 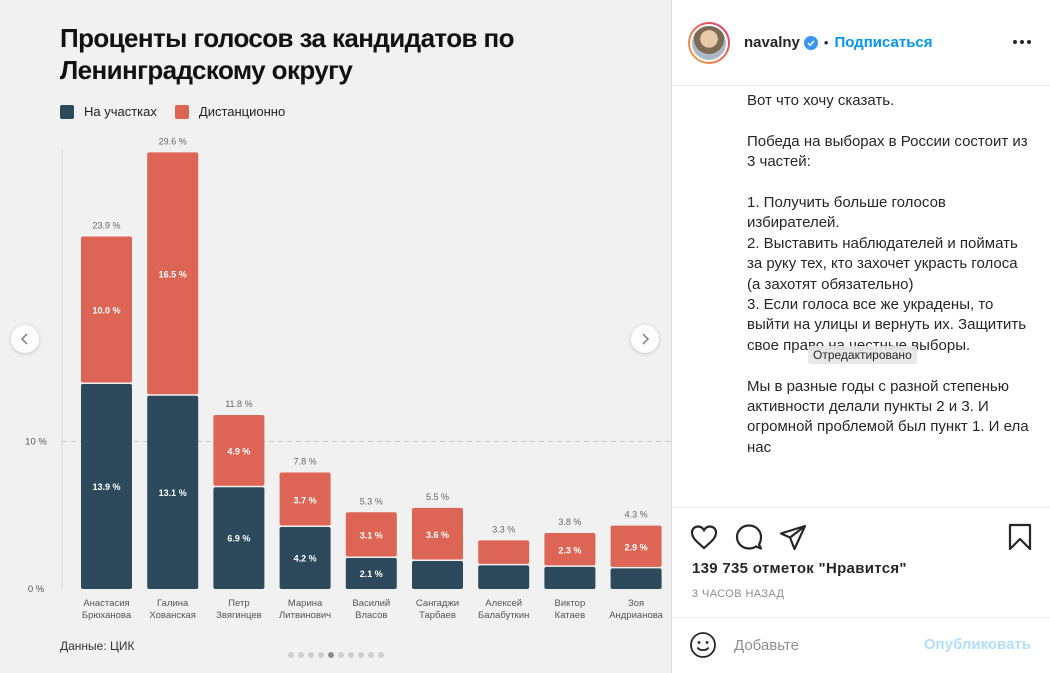 I want to click on verified-badge-icon, so click(x=810, y=42).